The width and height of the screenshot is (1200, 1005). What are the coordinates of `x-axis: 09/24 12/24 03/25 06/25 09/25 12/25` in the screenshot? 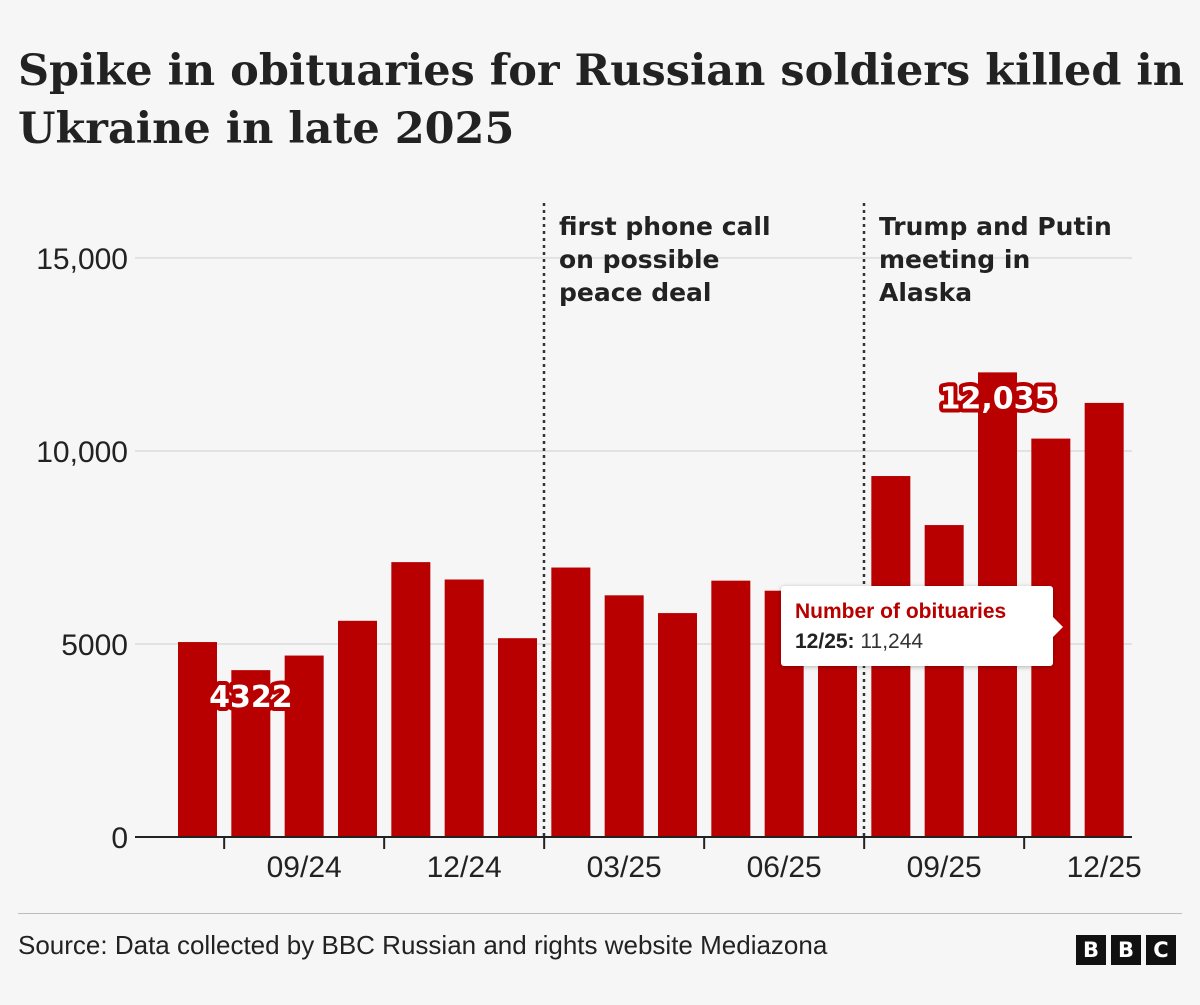 It's located at (638, 860).